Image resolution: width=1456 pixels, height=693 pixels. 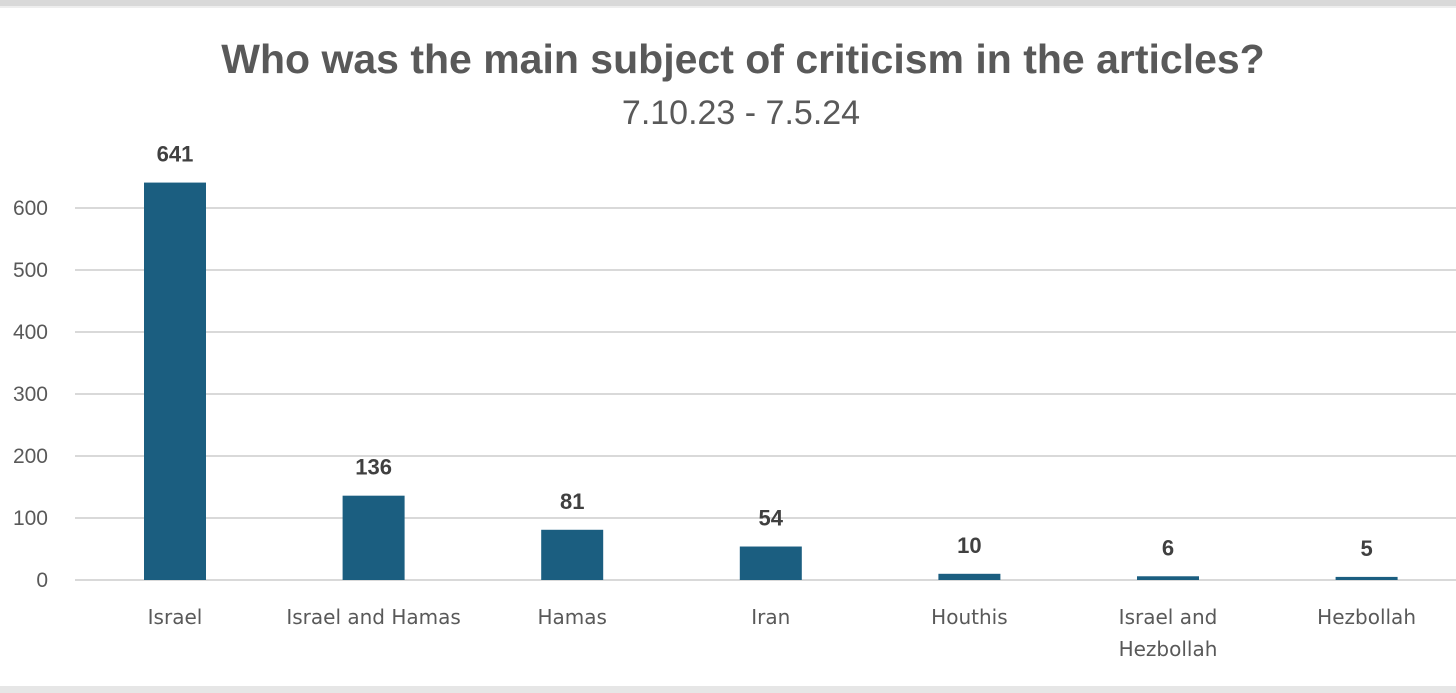 What do you see at coordinates (42, 580) in the screenshot?
I see `y-tick-label: 0` at bounding box center [42, 580].